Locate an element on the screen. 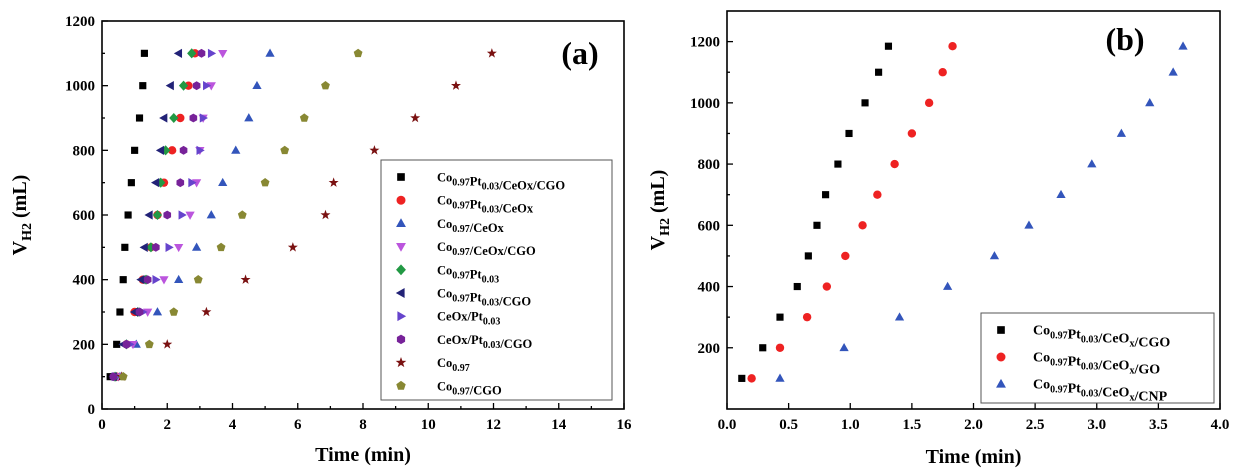 The height and width of the screenshot is (475, 1236). y-tick-label: 1200 is located at coordinates (80, 22).